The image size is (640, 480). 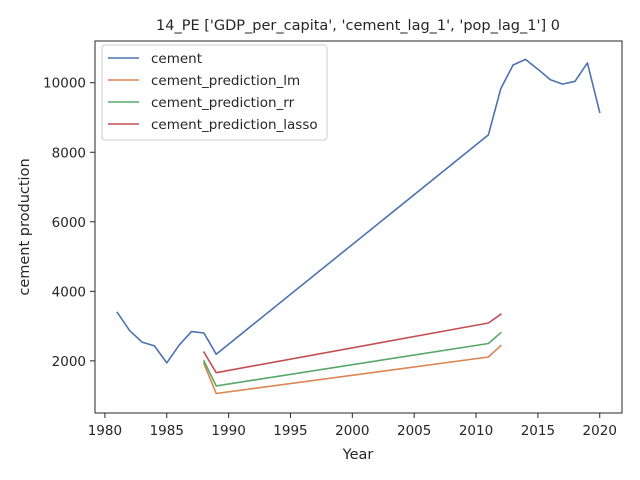 I want to click on legend-box, so click(x=214, y=92).